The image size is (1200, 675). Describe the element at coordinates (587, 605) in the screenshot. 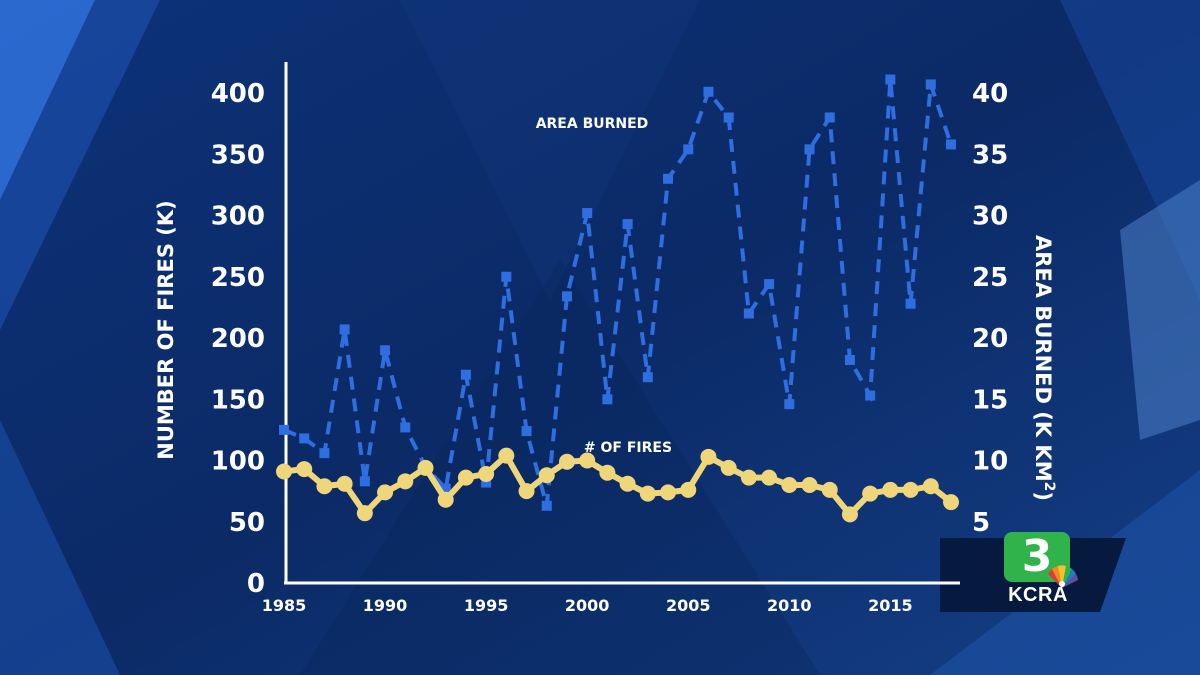

I see `x-tick-label: 2000` at that location.